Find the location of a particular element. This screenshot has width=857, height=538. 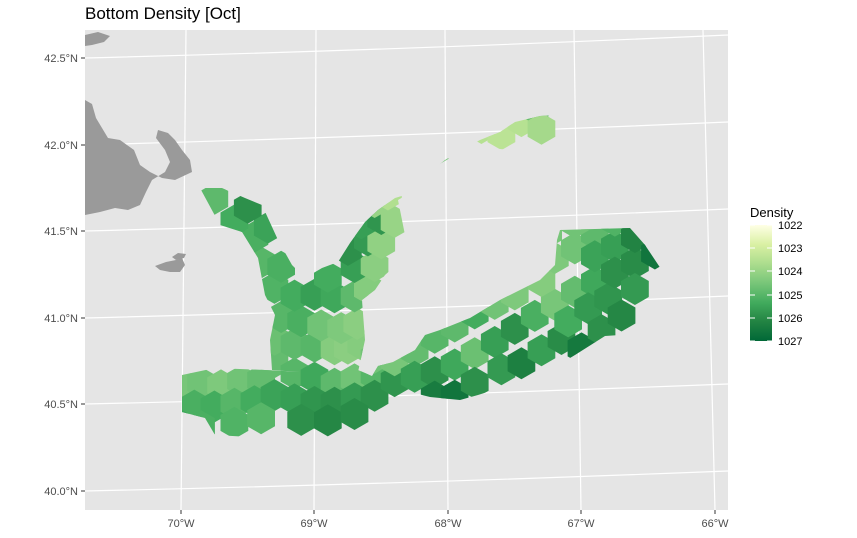

legend-label: 1023 is located at coordinates (790, 249).